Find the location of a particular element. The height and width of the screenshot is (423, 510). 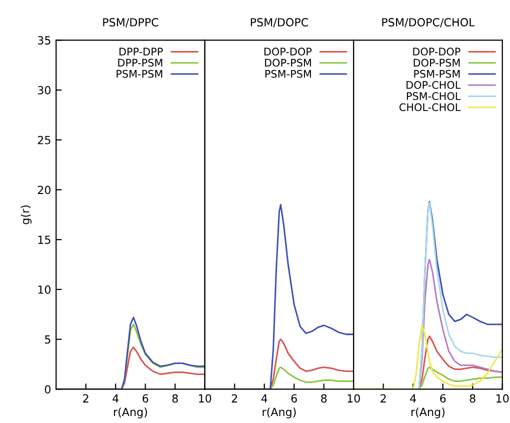

chart-title: PSM/DOPC/CHOL is located at coordinates (428, 23).